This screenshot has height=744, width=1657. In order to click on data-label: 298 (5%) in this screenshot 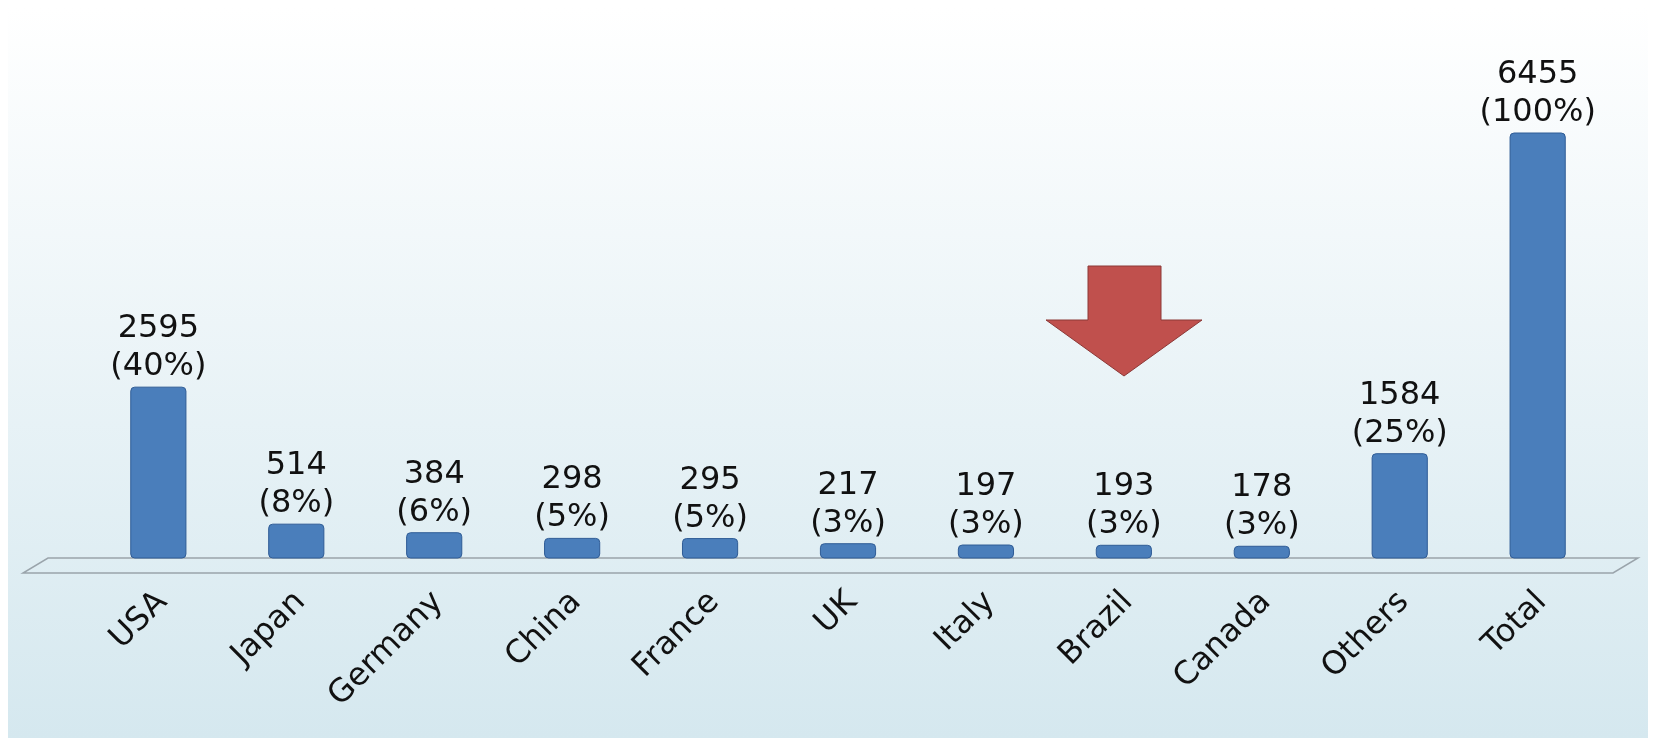, I will do `click(572, 496)`.